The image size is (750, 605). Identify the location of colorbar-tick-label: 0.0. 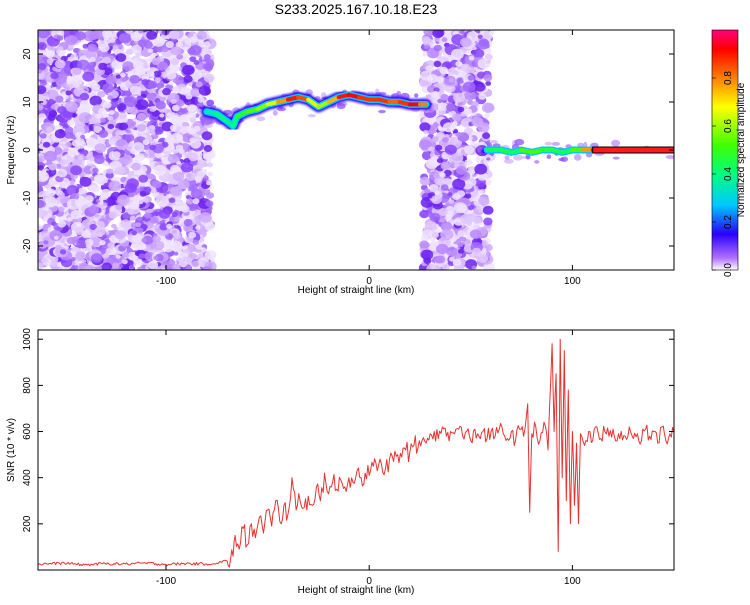
(728, 270).